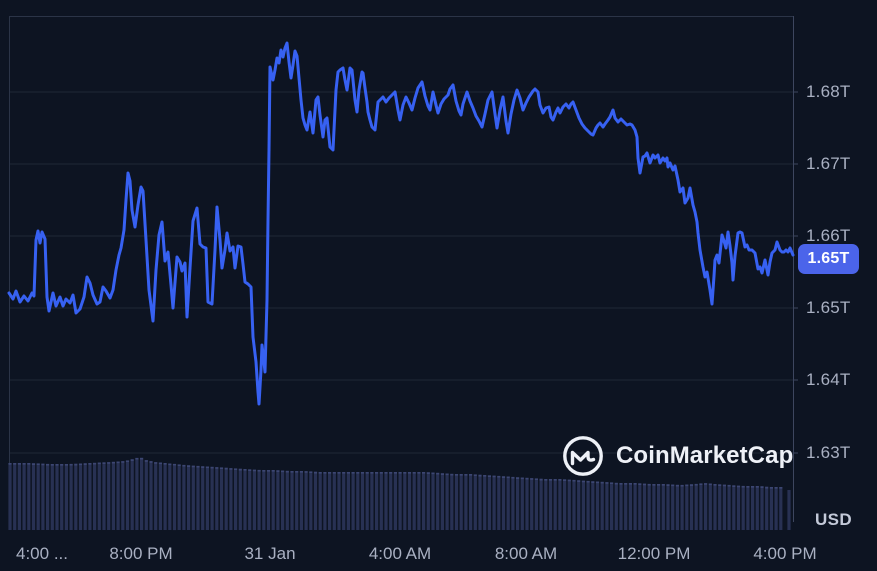 This screenshot has height=571, width=877. Describe the element at coordinates (654, 553) in the screenshot. I see `x-axis-label: 12:00 PM` at that location.